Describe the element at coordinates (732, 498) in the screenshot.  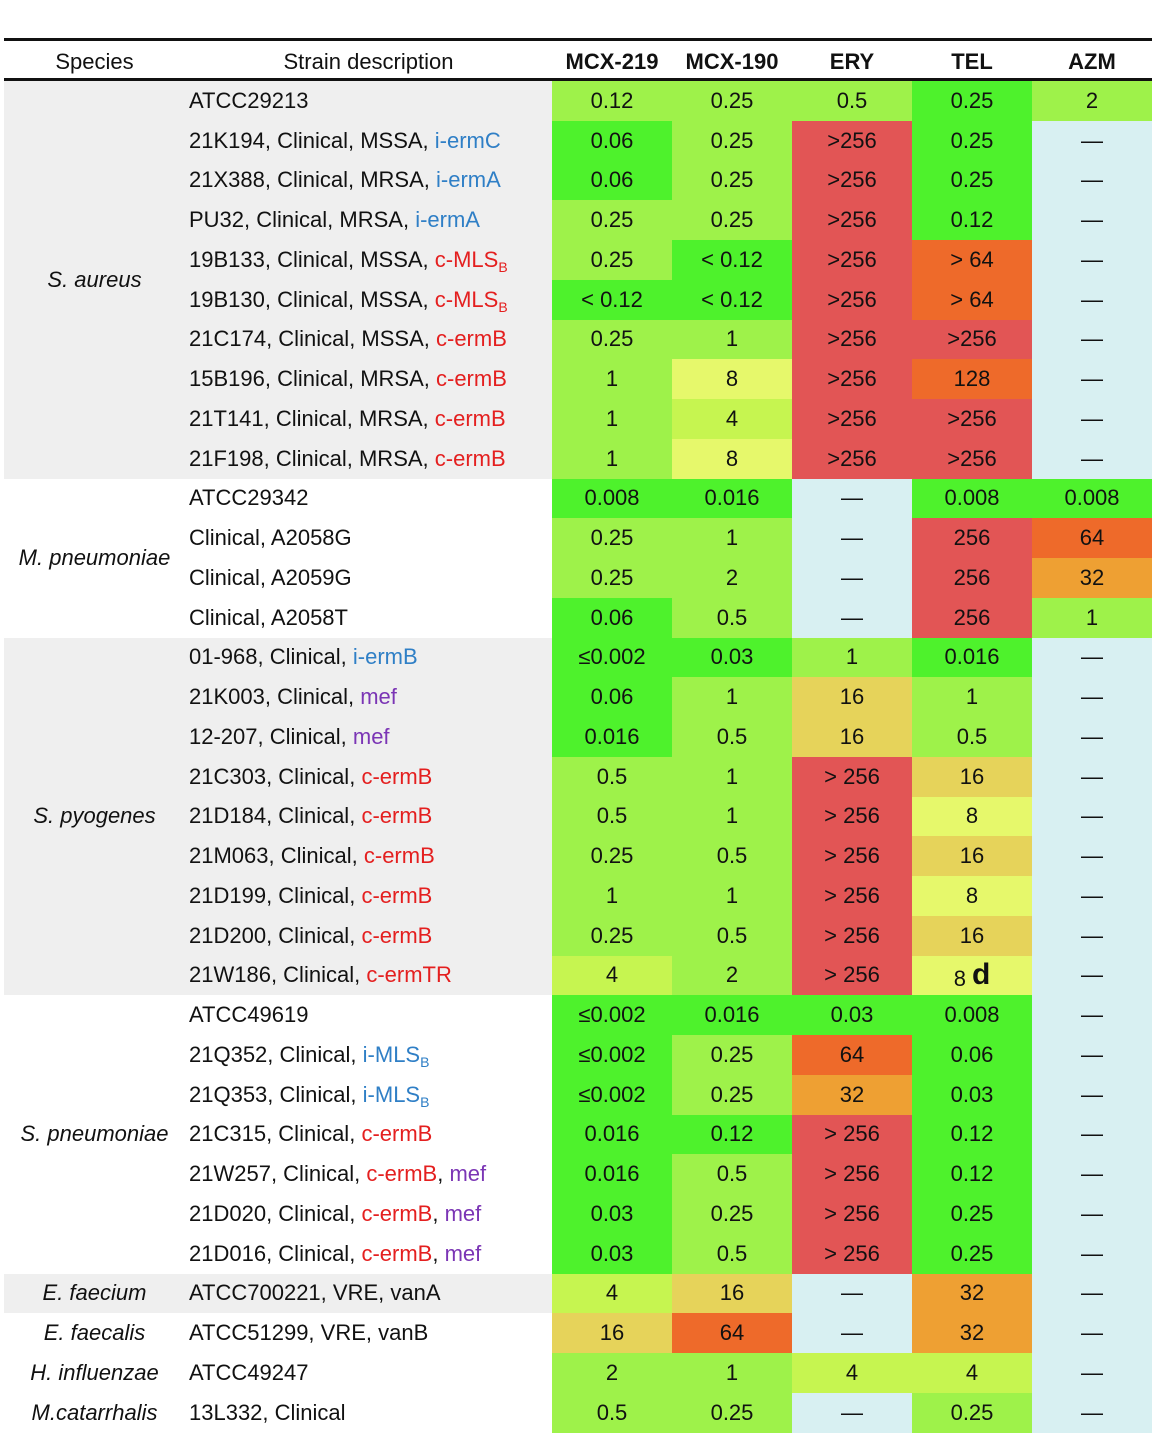
I see `mic-cell-mcx190: 0.016` at that location.